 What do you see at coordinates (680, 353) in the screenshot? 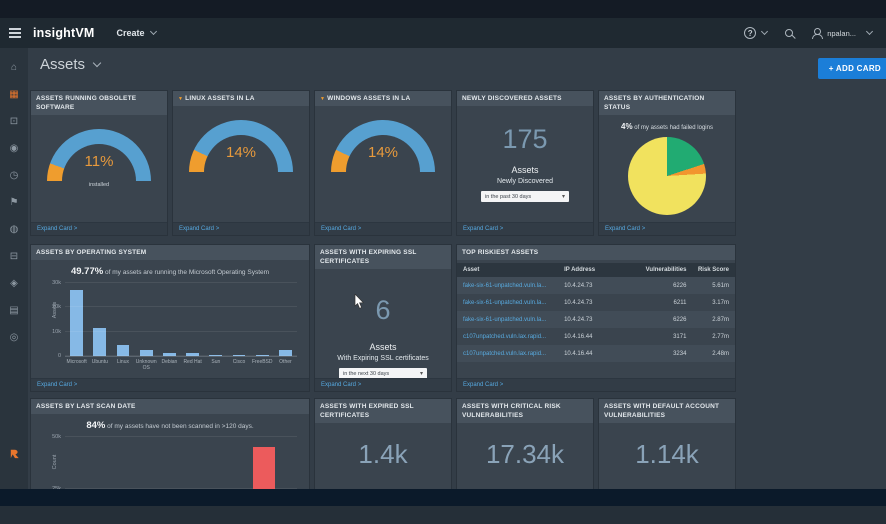
I see `table-cell: 3234` at bounding box center [680, 353].